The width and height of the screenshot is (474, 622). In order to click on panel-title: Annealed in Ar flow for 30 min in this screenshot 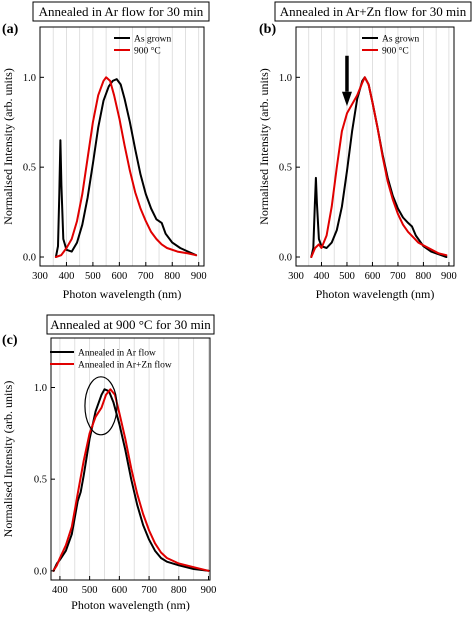, I will do `click(121, 11)`.